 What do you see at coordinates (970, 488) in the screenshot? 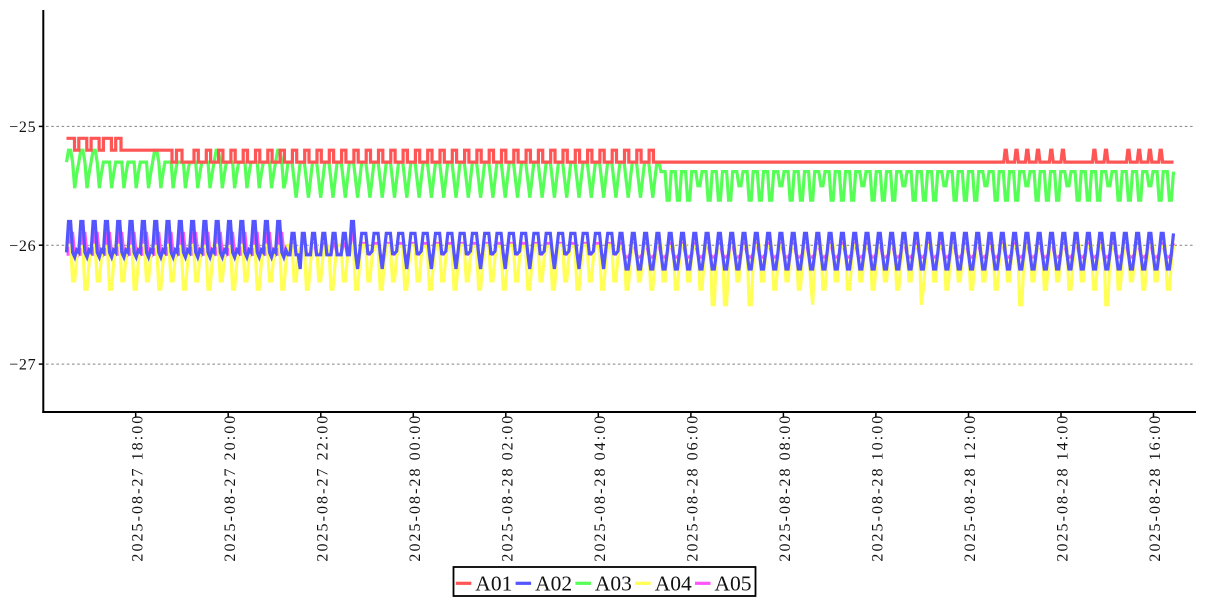
I see `svg-text: 2025-08-28 12:00` at bounding box center [970, 488].